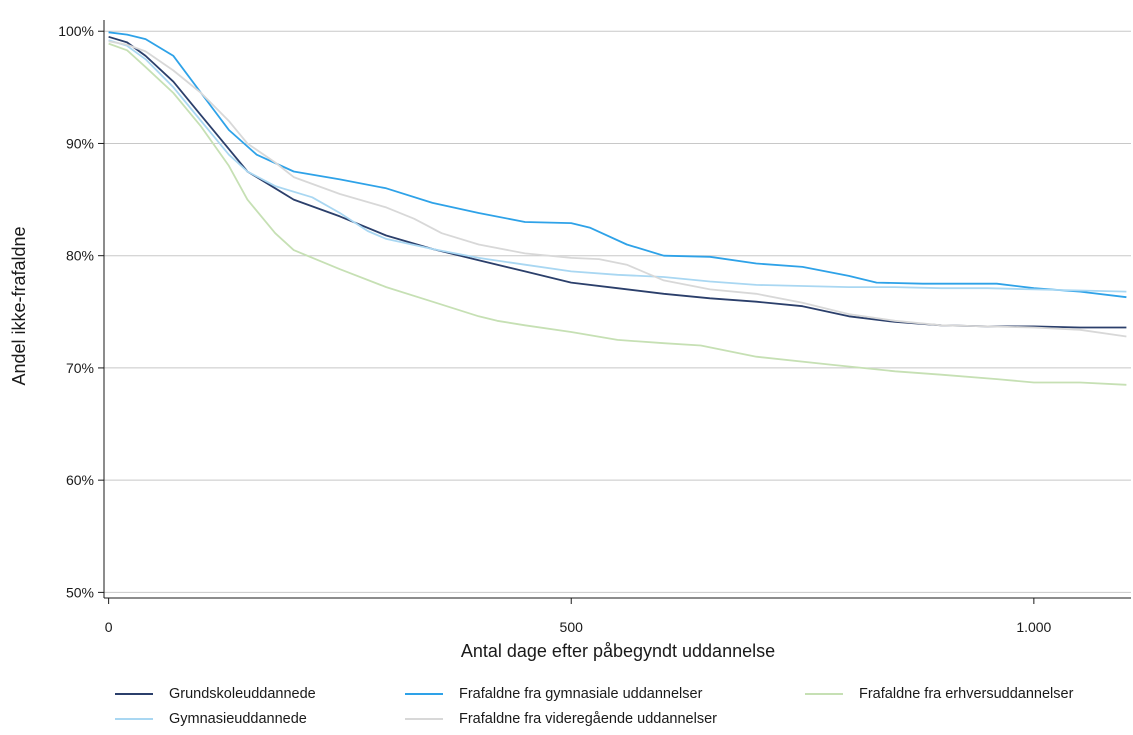 The image size is (1133, 735). I want to click on x-tick-label: 500, so click(572, 627).